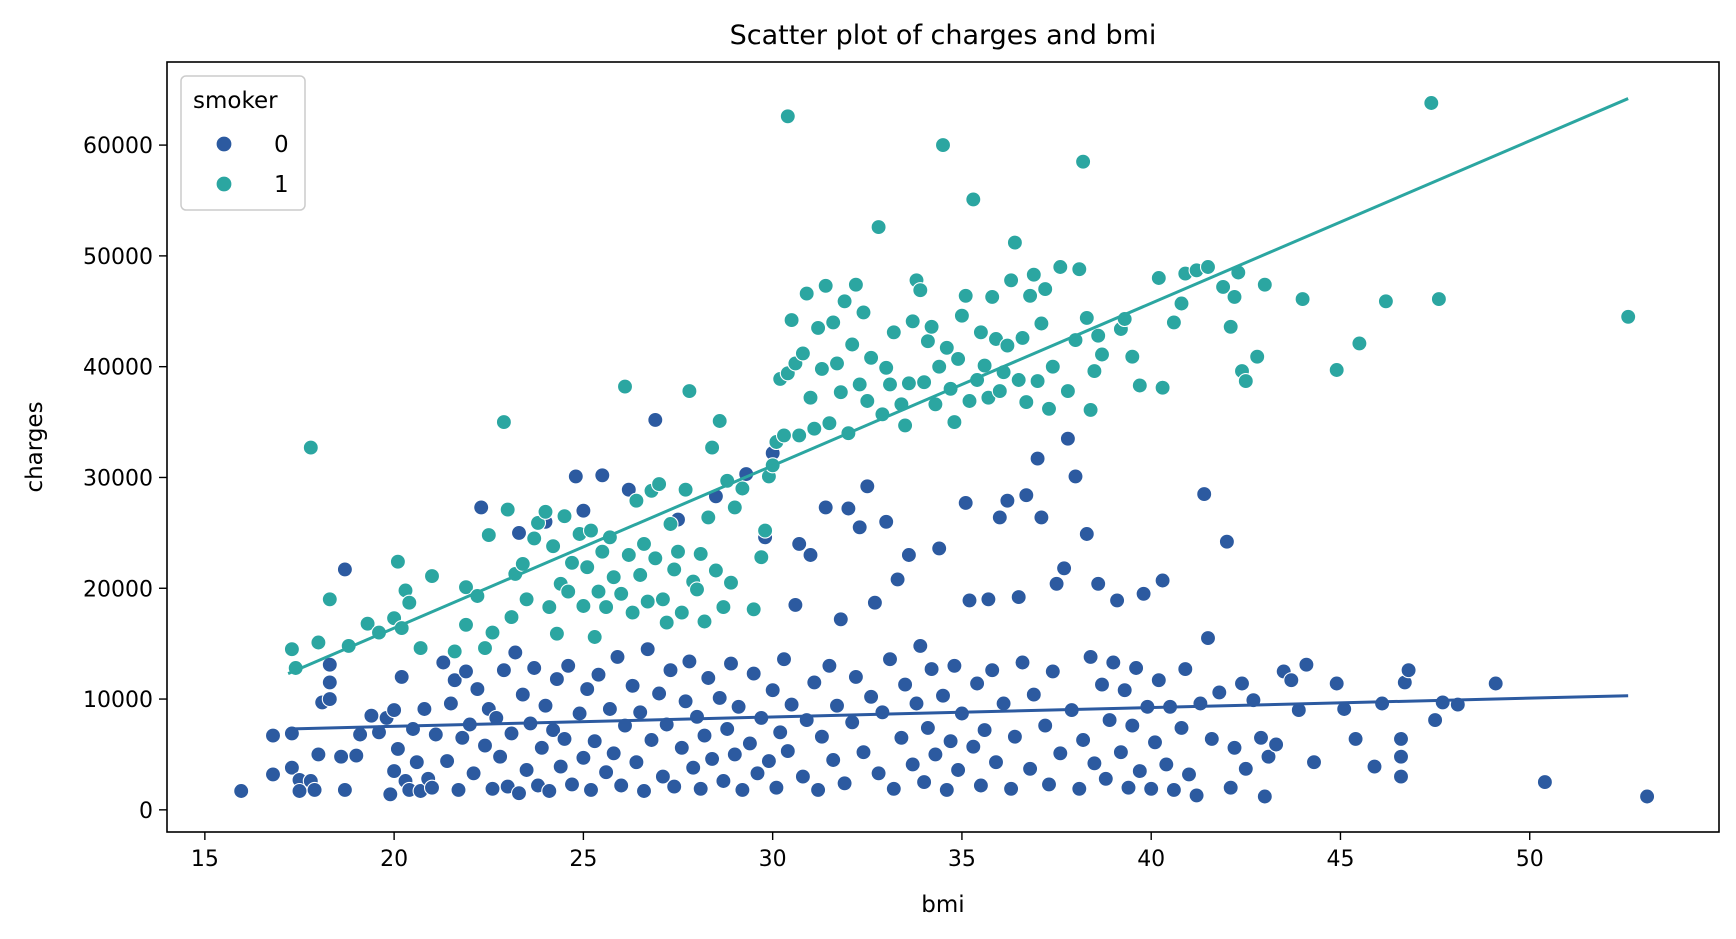 This screenshot has width=1736, height=939. What do you see at coordinates (394, 859) in the screenshot?
I see `x-tick-label: 20` at bounding box center [394, 859].